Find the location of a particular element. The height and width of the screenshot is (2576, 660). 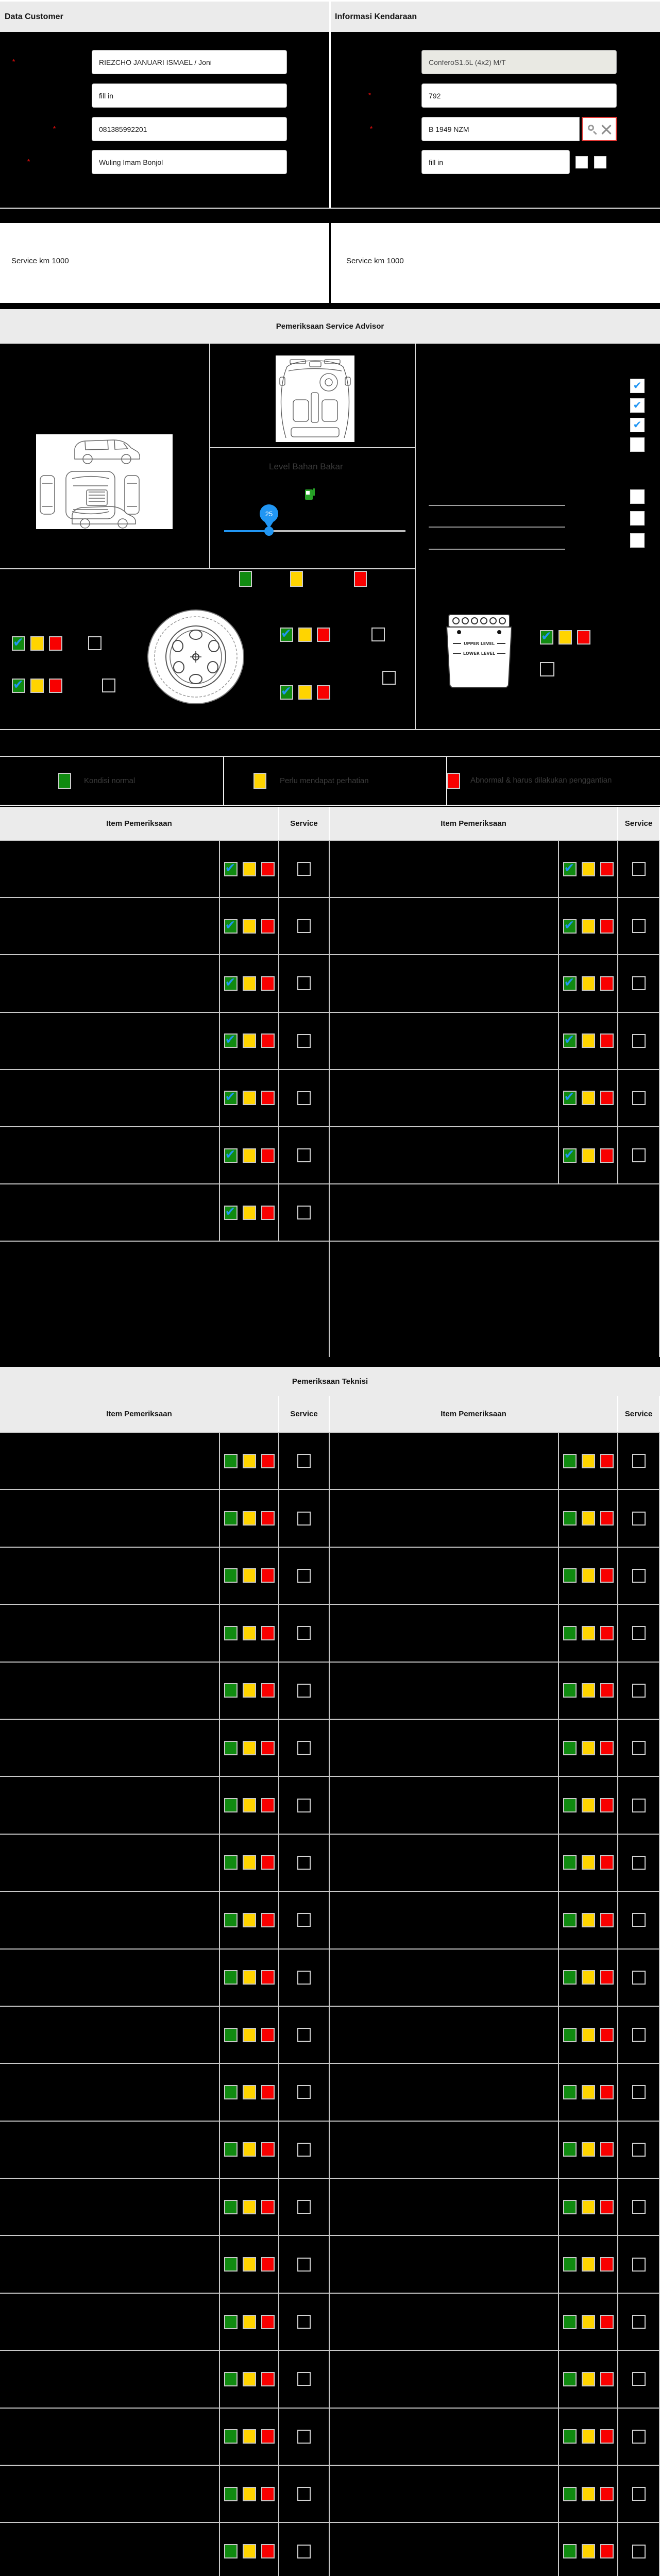

advisor-check-3: ✔ is located at coordinates (637, 425).